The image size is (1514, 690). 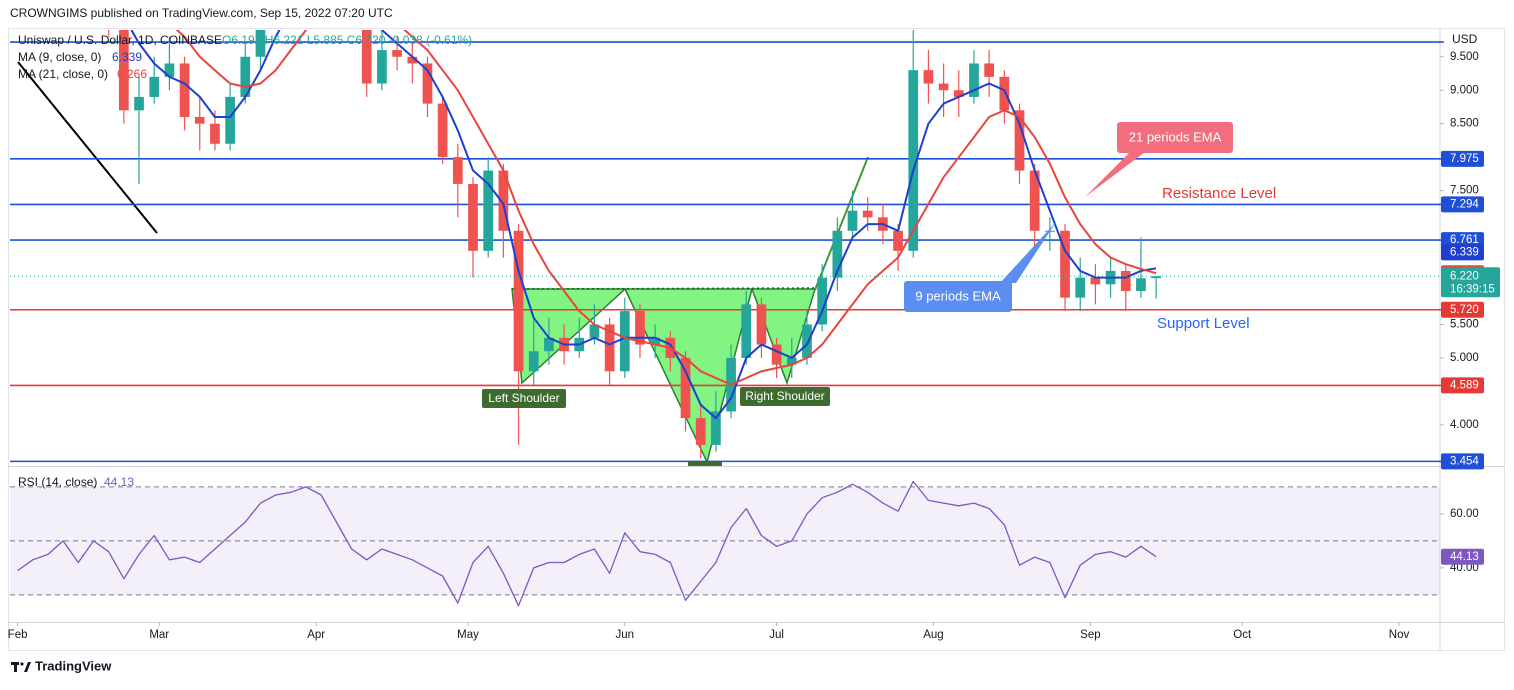 I want to click on legend-rsi-value: 44.13, so click(x=119, y=482).